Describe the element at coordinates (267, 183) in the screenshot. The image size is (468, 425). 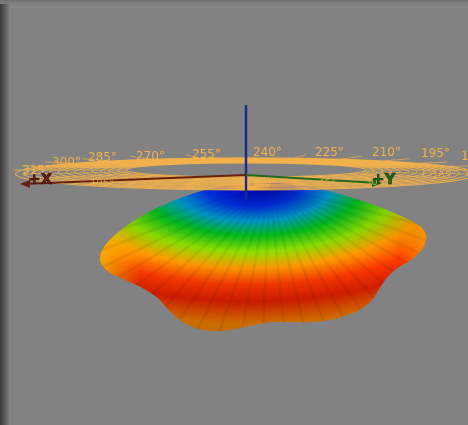
I see `azimuth-label: 60°` at that location.